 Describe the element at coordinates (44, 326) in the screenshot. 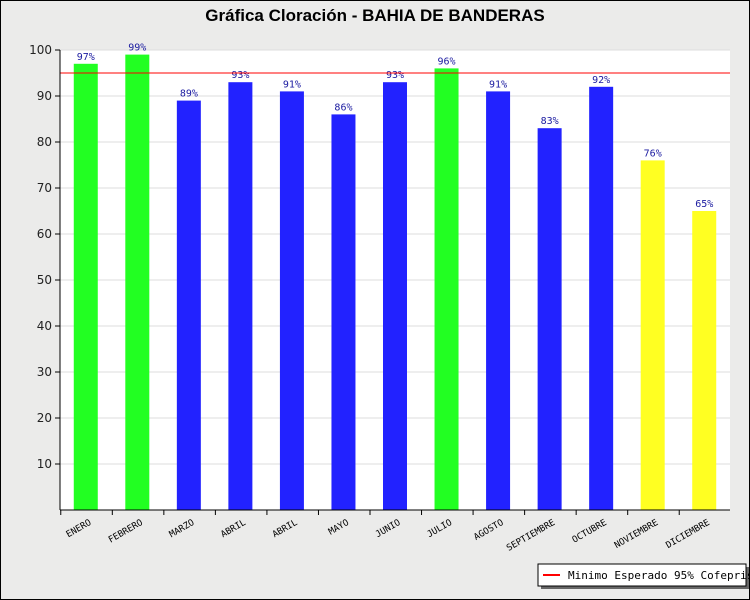

I see `y-tick-label: 40` at that location.